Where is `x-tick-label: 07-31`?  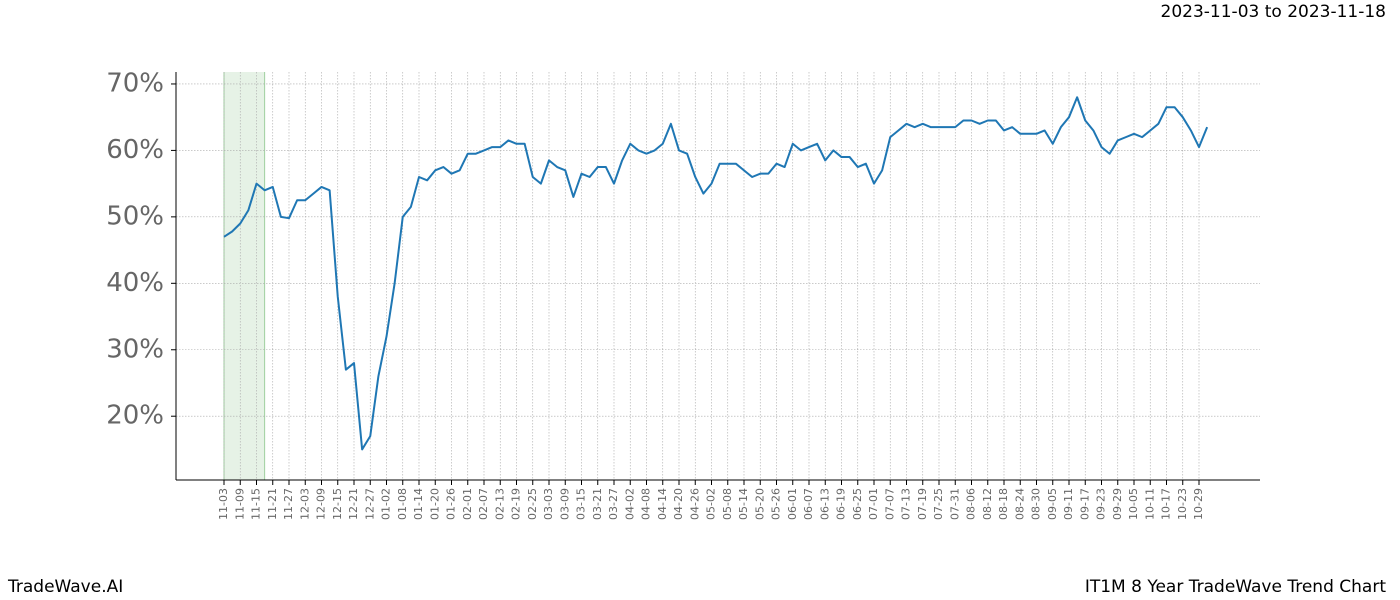
x-tick-label: 07-31 is located at coordinates (954, 504).